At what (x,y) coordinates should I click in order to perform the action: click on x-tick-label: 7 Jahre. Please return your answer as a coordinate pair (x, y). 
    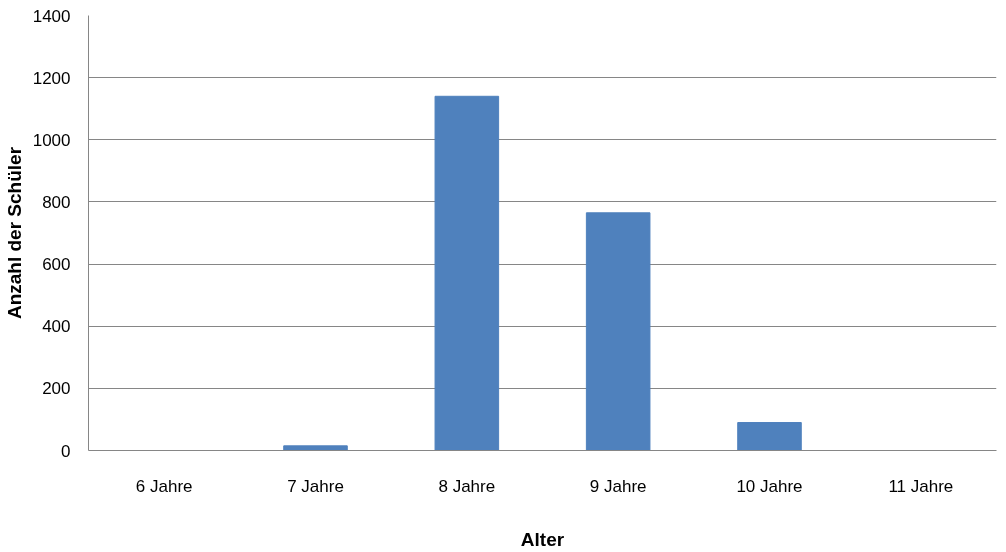
    Looking at the image, I should click on (315, 486).